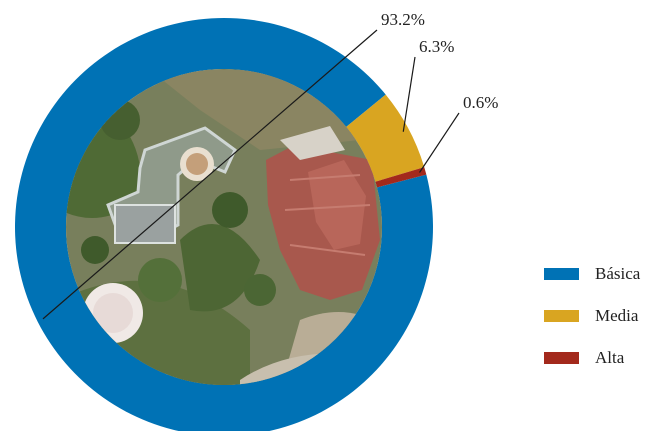 This screenshot has width=657, height=431. Describe the element at coordinates (617, 315) in the screenshot. I see `legend-label-media: Media` at that location.